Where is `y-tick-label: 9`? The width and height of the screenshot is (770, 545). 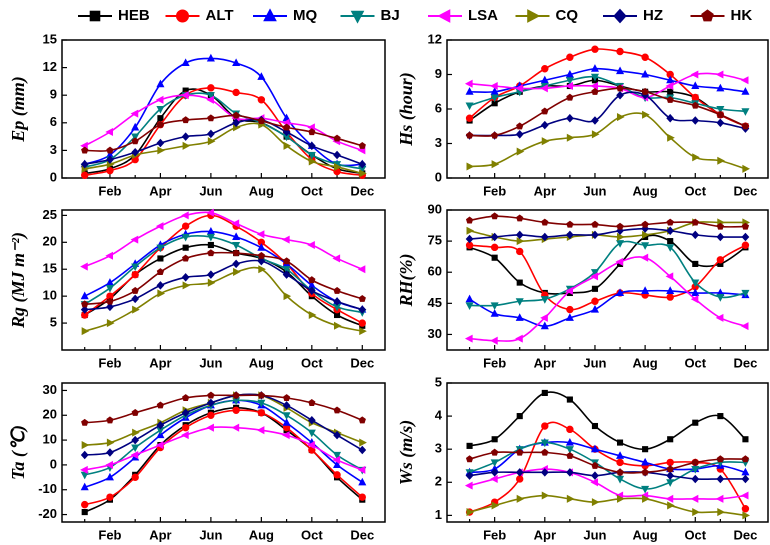
y-tick-label: 9 is located at coordinates (53, 94).